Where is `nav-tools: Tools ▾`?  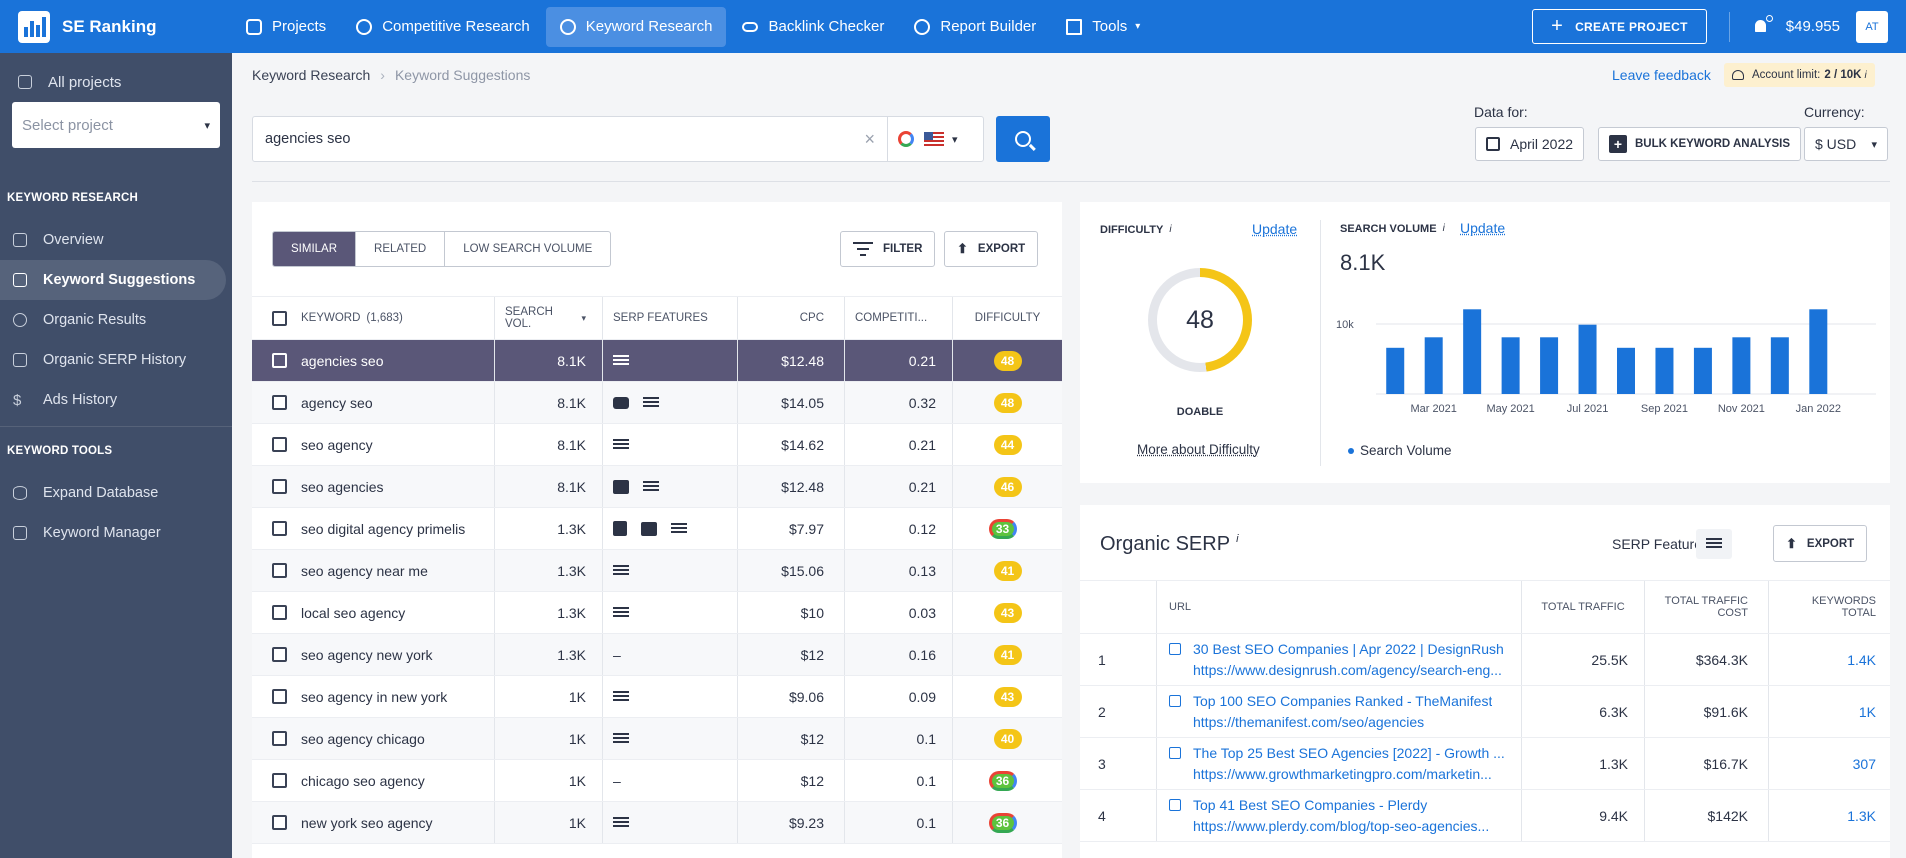
nav-tools: Tools ▾ is located at coordinates (1103, 27).